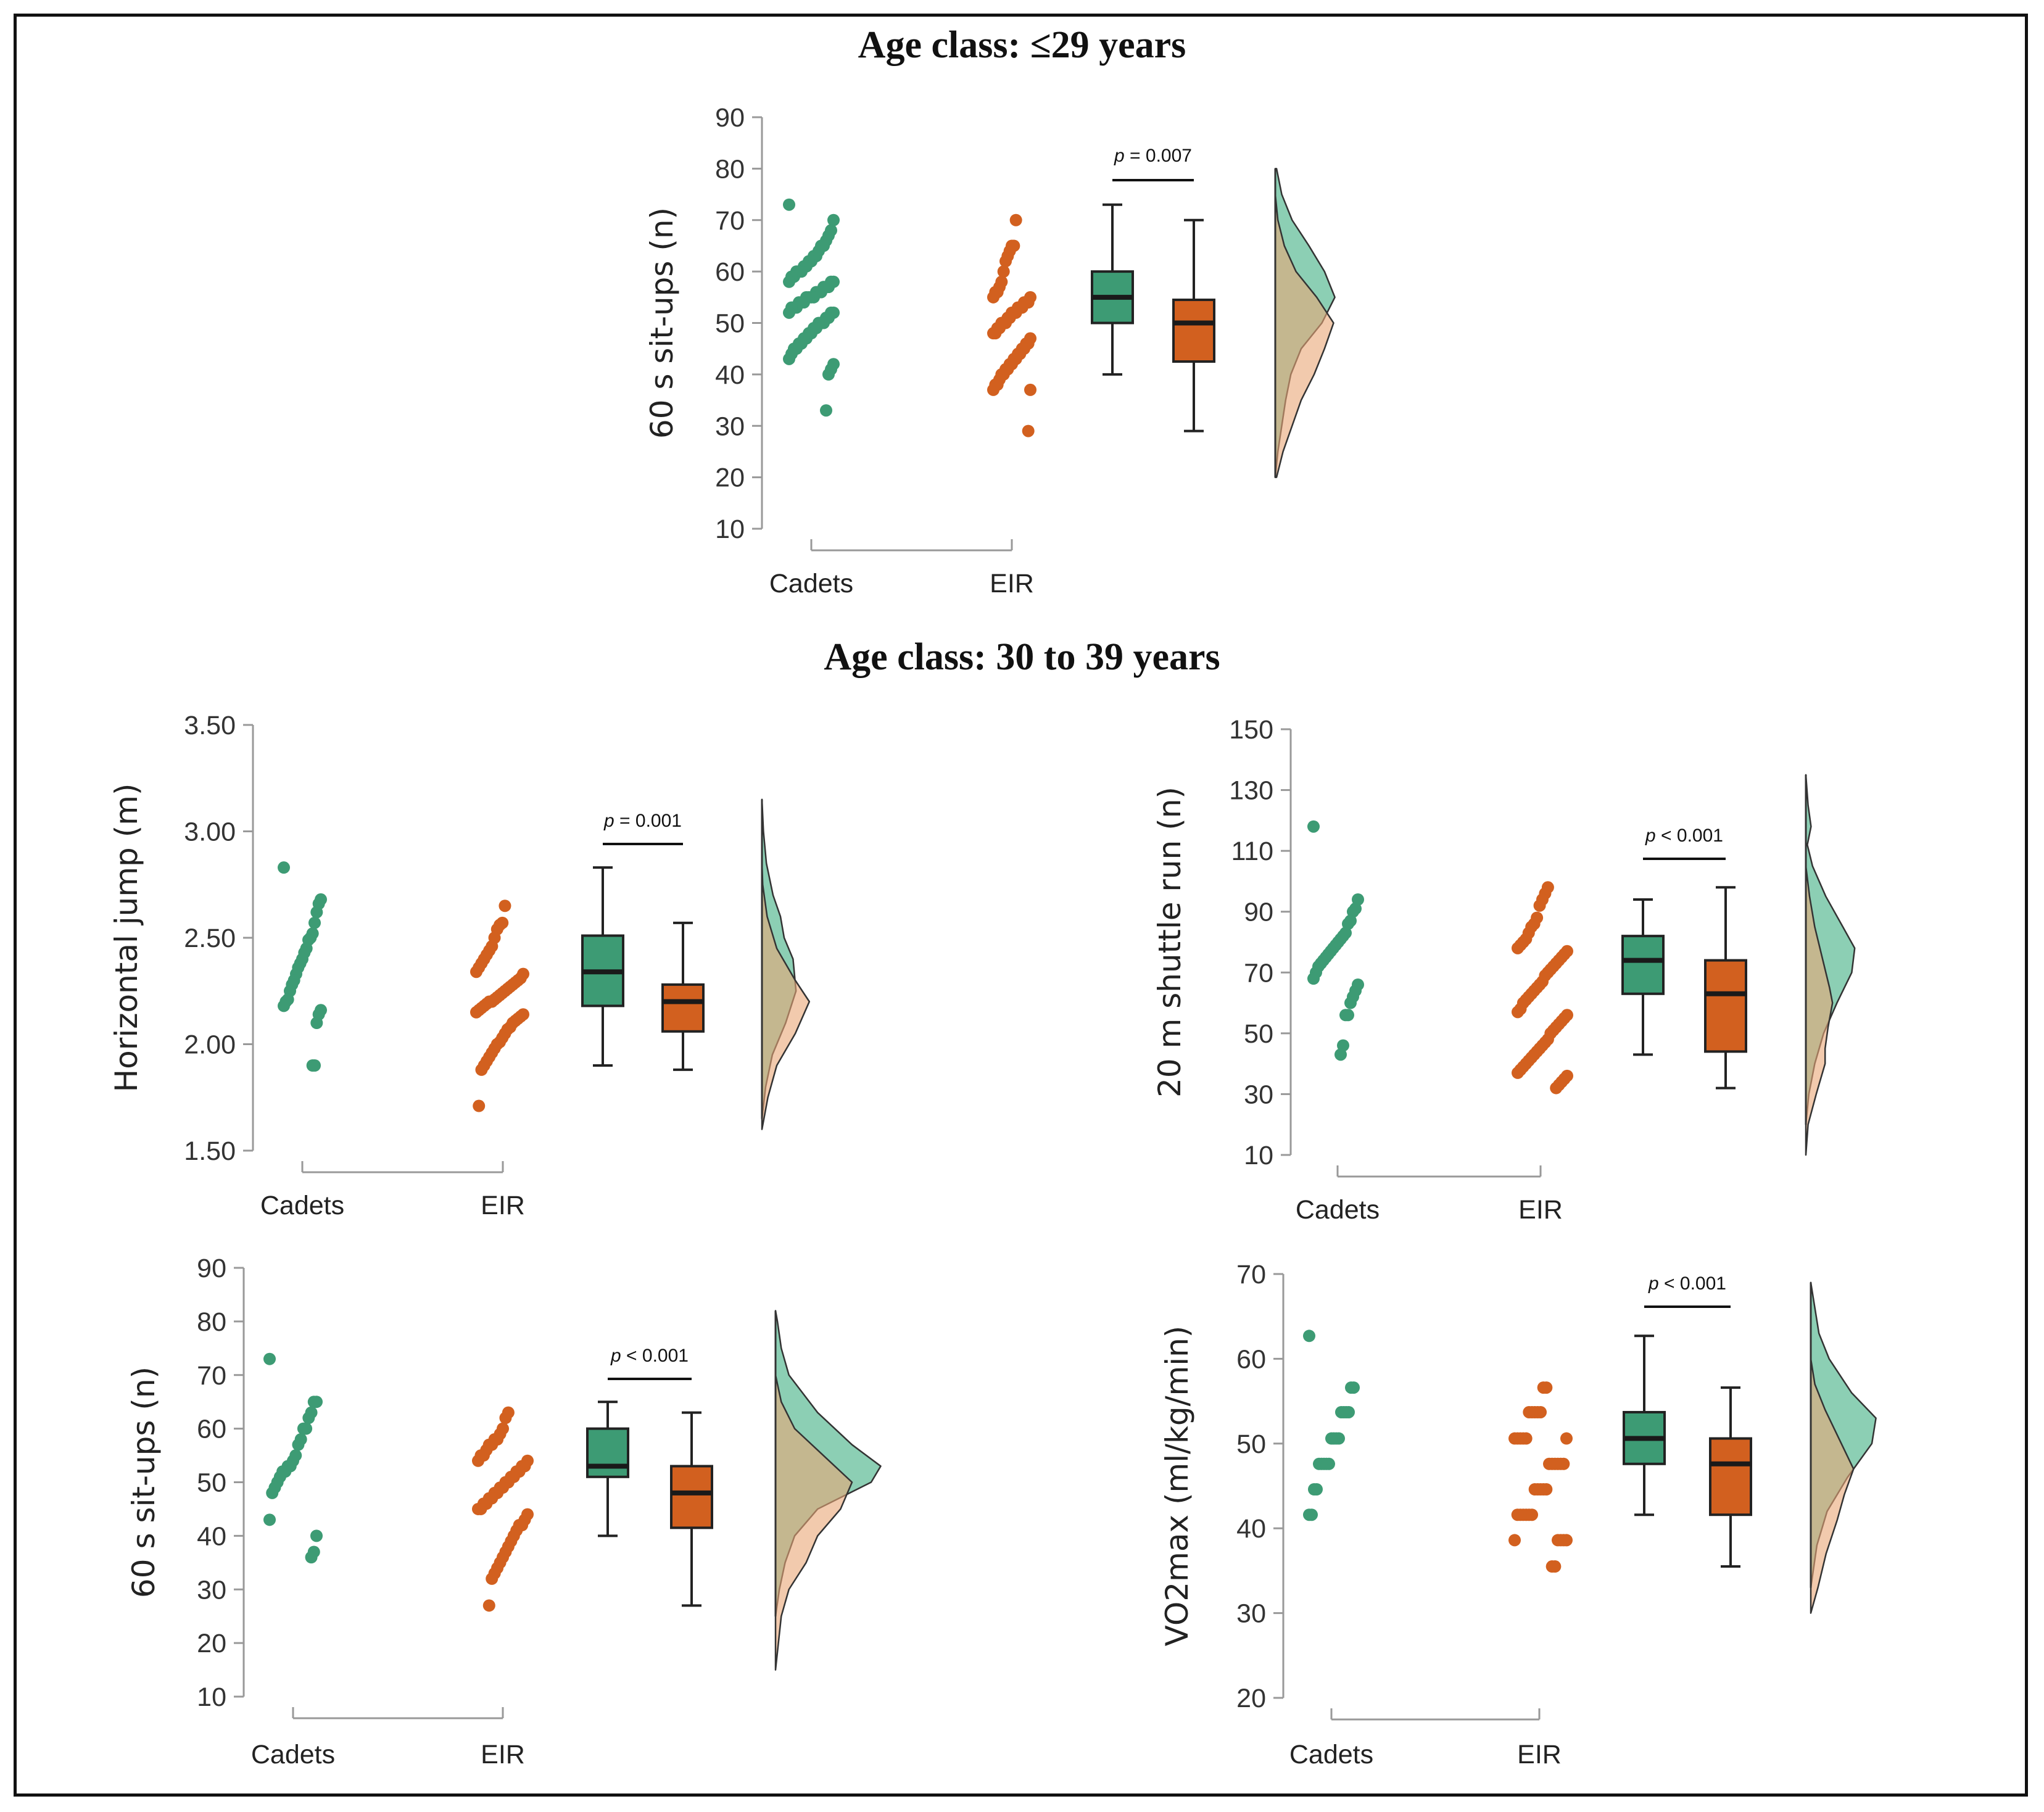 This screenshot has width=2044, height=1812. I want to click on p-value-label: p = 0.001, so click(642, 821).